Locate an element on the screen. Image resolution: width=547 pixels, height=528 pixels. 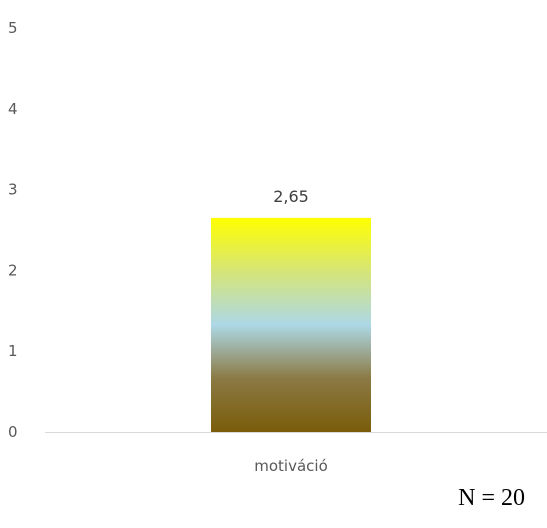
sample-size-note: N = 20 is located at coordinates (491, 498).